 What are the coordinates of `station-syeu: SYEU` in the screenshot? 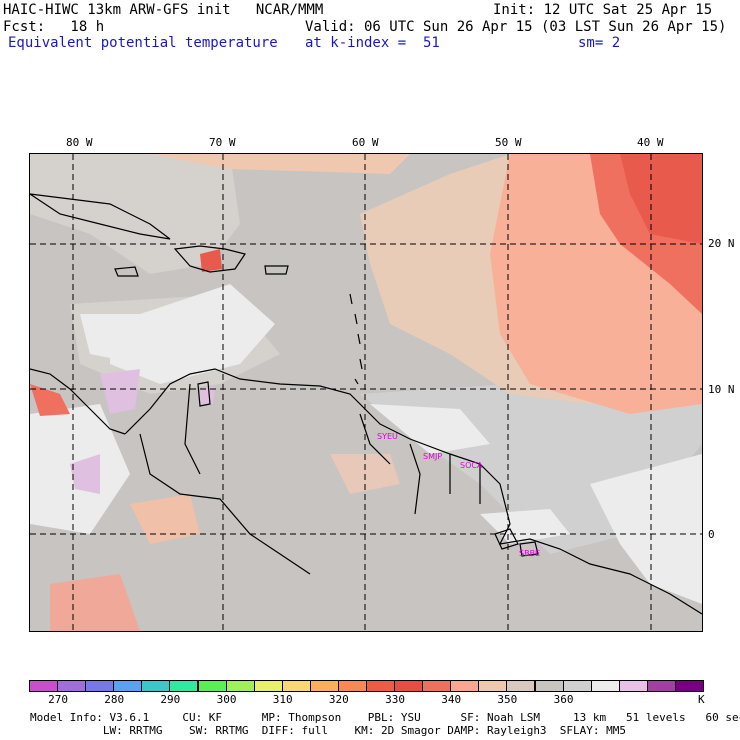 It's located at (387, 436).